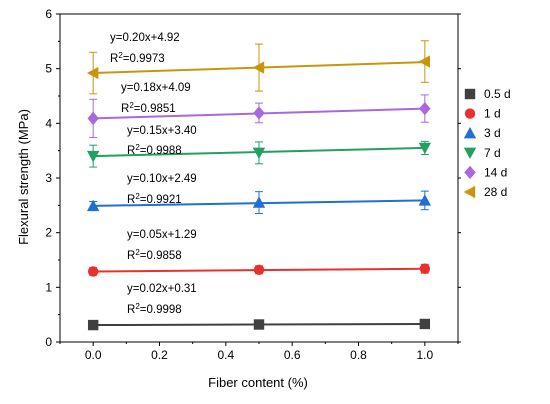 This screenshot has width=550, height=404. Describe the element at coordinates (48, 178) in the screenshot. I see `y-tick-label: 3` at that location.